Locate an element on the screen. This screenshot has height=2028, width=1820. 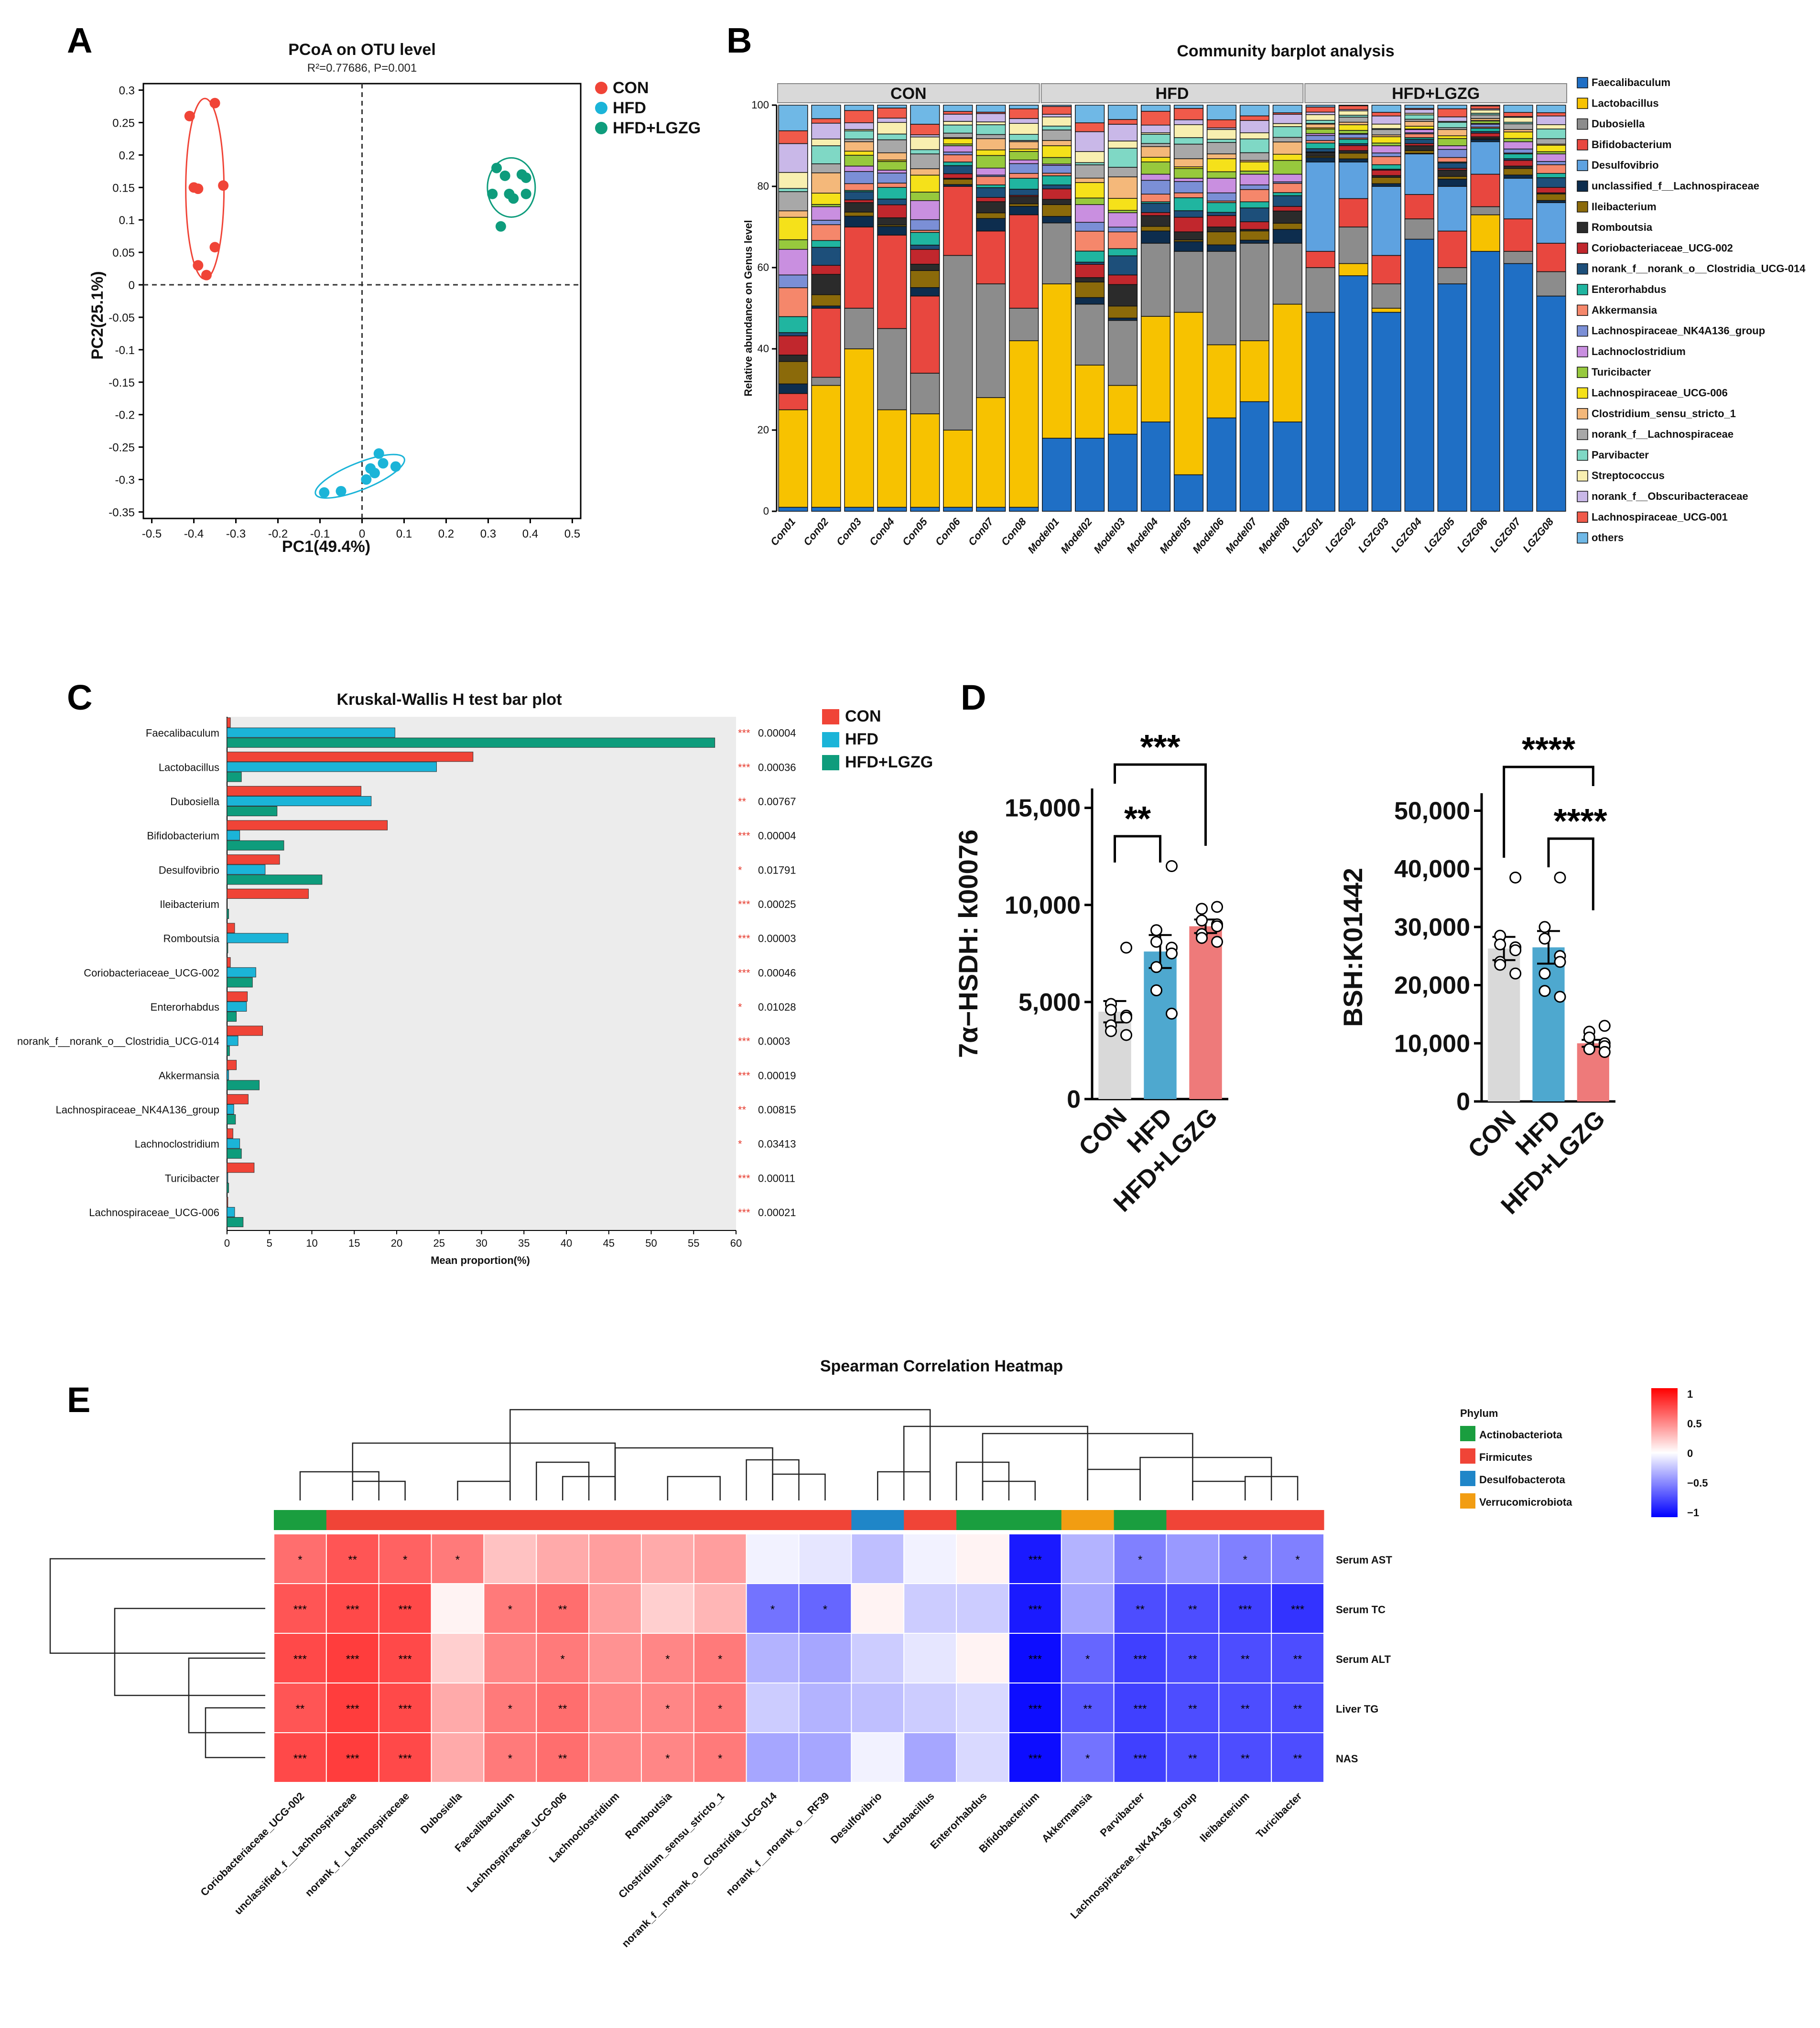
pcoa-legend-label: HFD is located at coordinates (629, 108).